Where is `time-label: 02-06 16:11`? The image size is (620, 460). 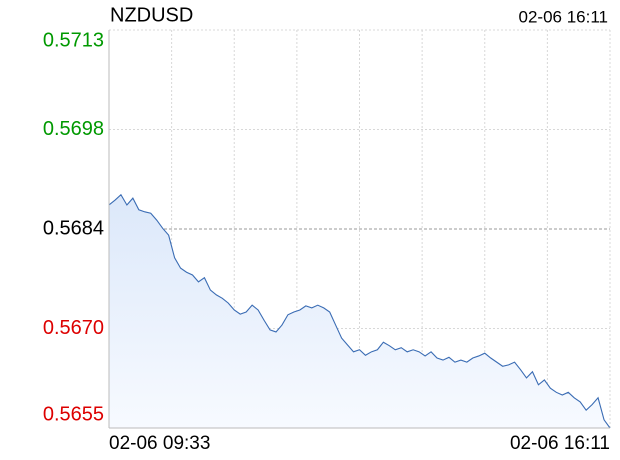
time-label: 02-06 16:11 is located at coordinates (563, 16).